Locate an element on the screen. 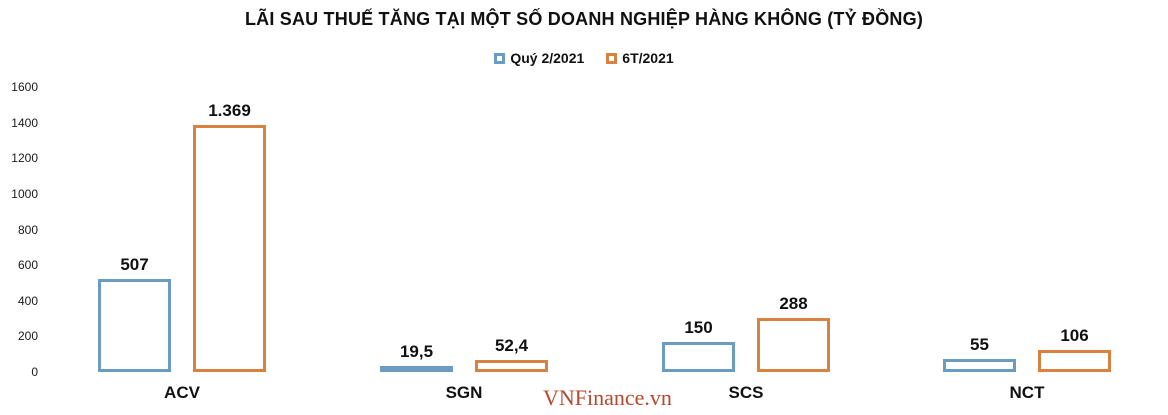 The width and height of the screenshot is (1168, 415). bar-nct-quy2 is located at coordinates (979, 365).